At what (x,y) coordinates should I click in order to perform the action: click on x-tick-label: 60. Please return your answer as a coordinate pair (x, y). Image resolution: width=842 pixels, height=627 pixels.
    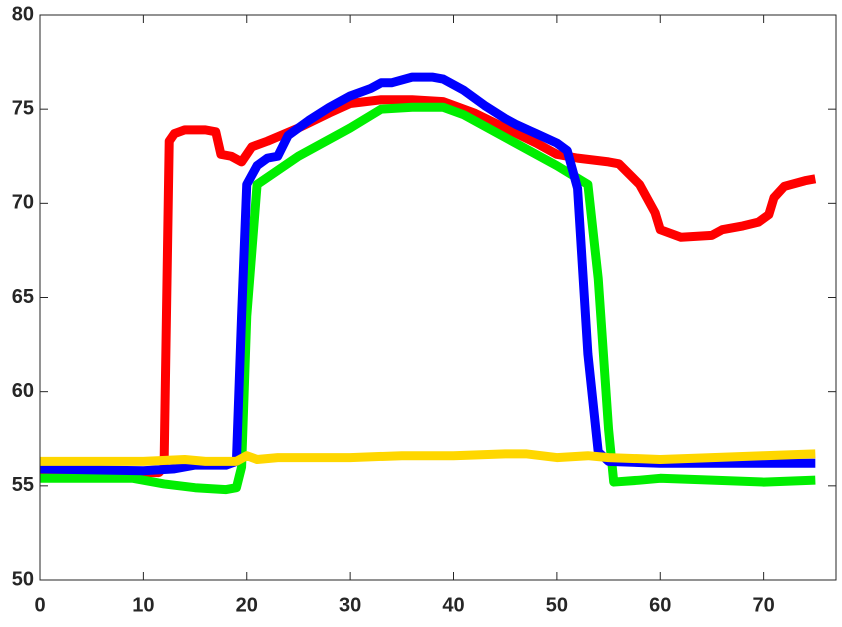
    Looking at the image, I should click on (660, 605).